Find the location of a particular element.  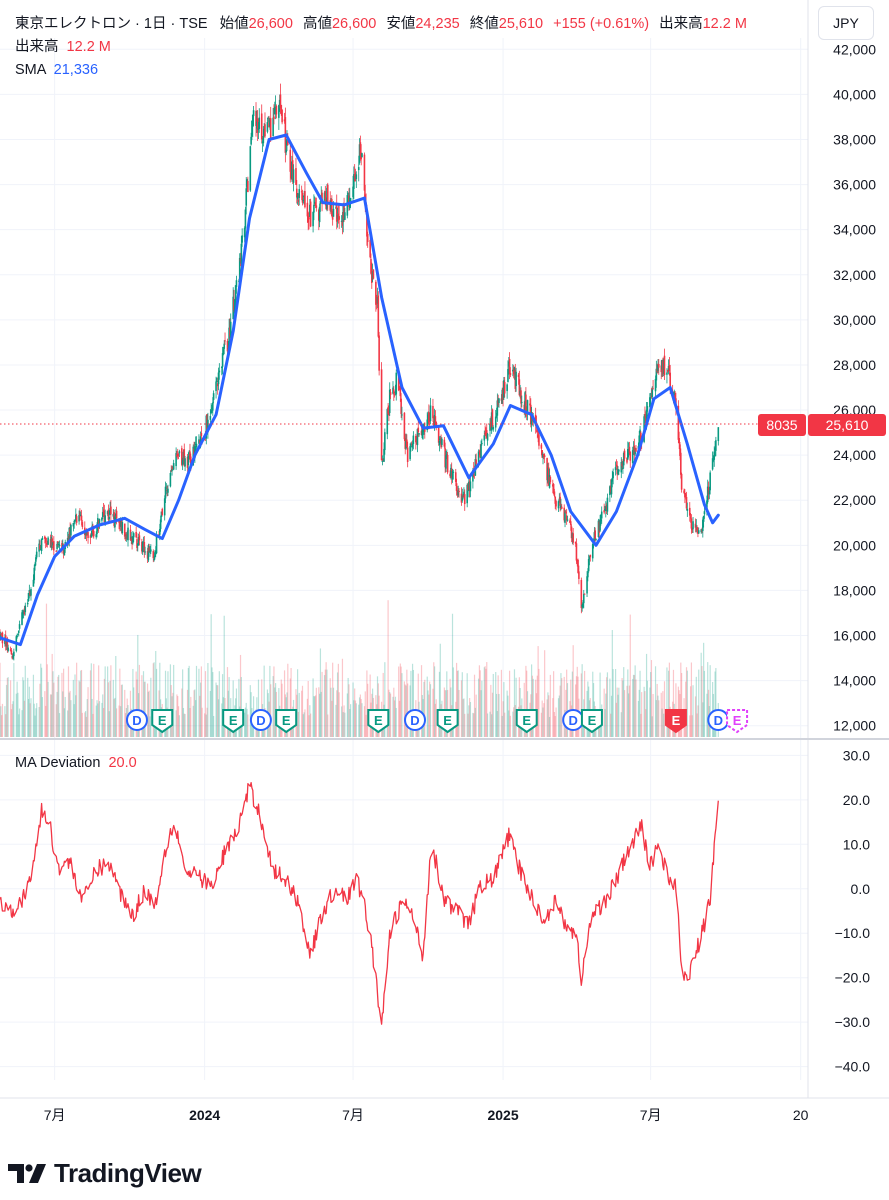

symbol-title: 東京エレクトロン · 1日 · TSE is located at coordinates (111, 24).